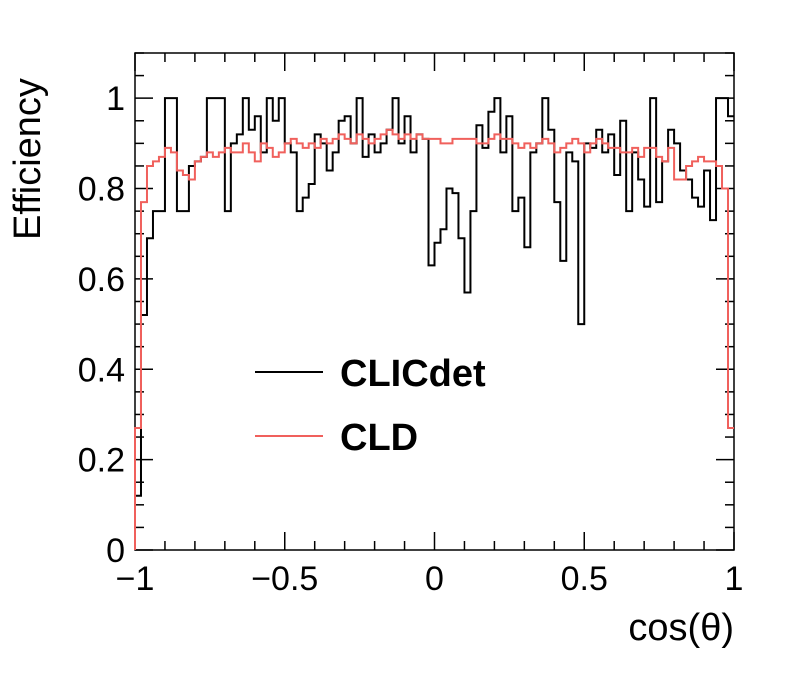 This screenshot has height=673, width=798. I want to click on legend: CLICdet CLD, so click(370, 406).